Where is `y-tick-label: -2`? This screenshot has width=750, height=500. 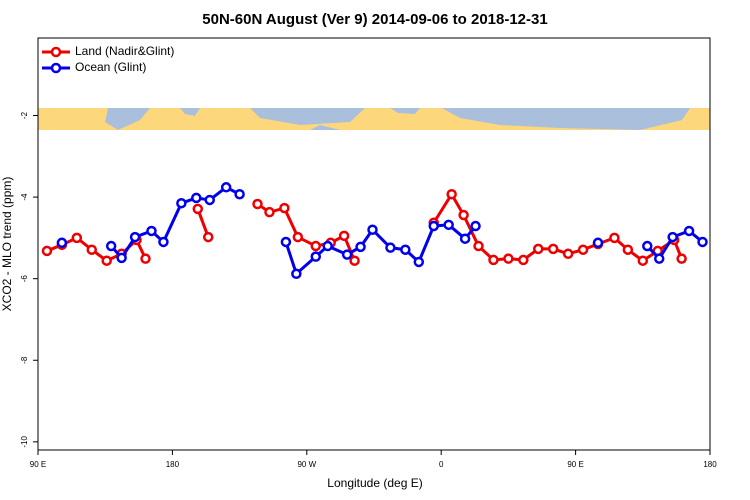 y-tick-label: -2 is located at coordinates (24, 115).